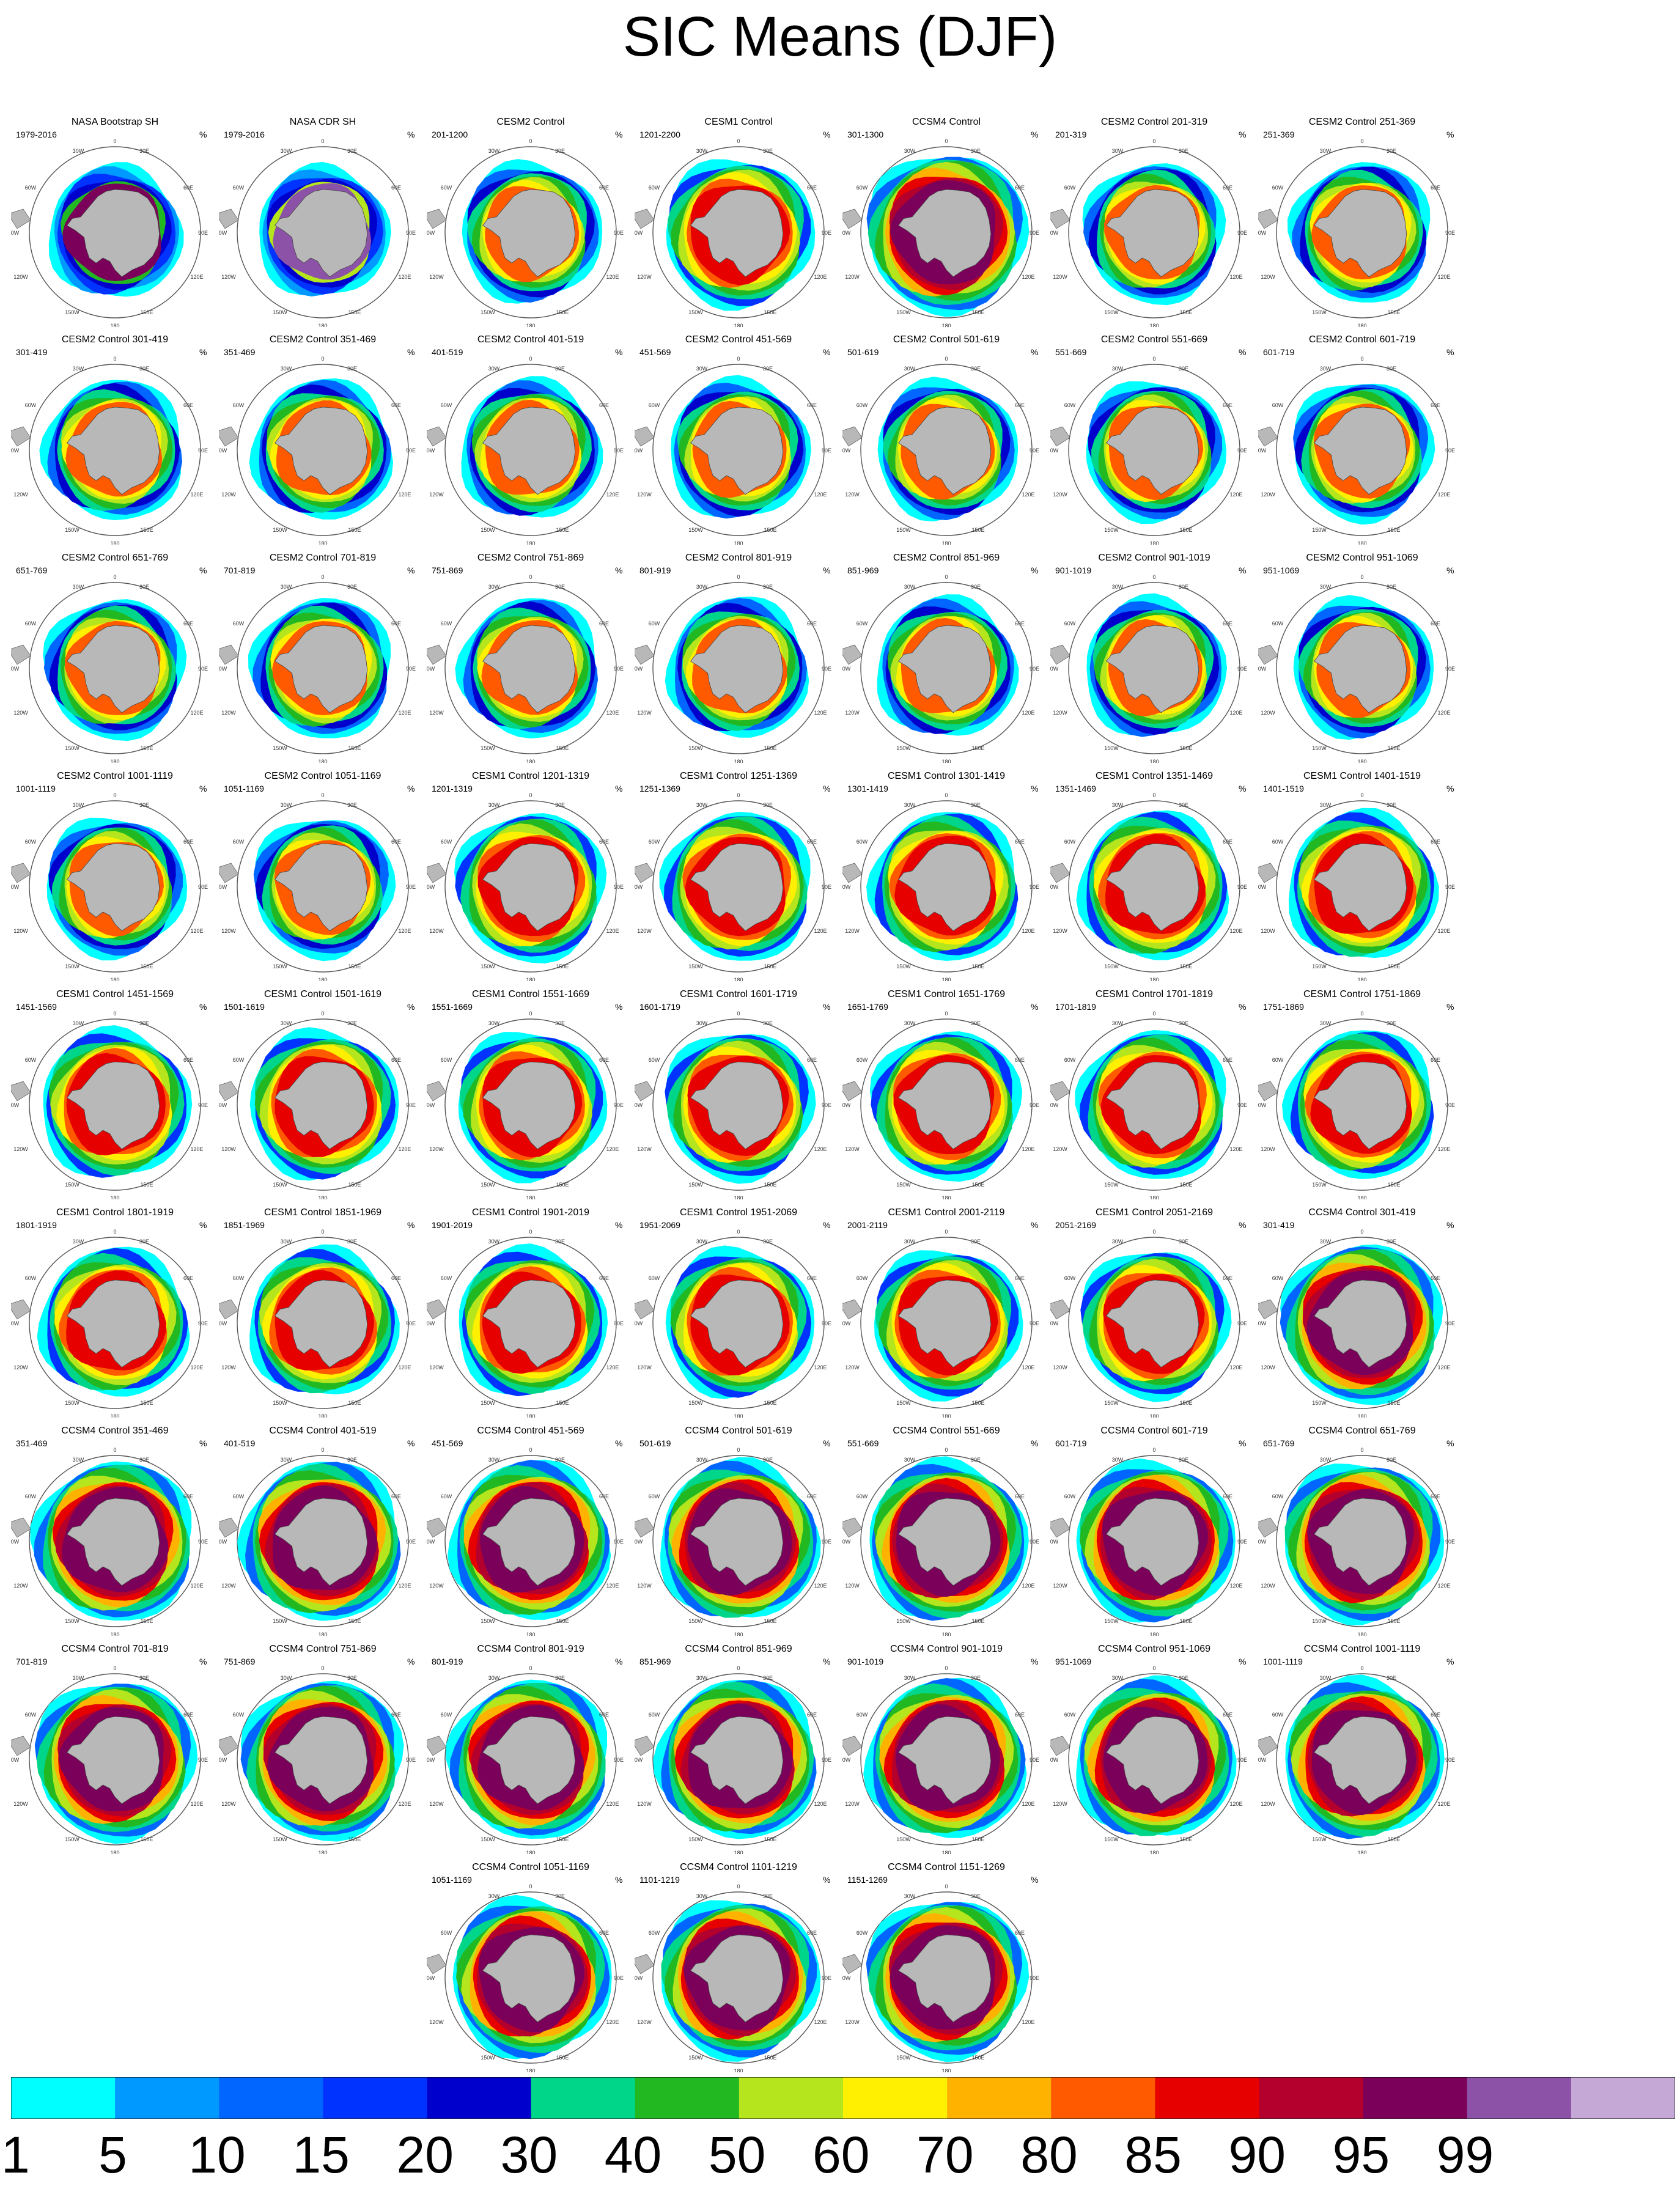 This screenshot has width=1680, height=2197. I want to click on panel-year-range: 1301-1419, so click(867, 788).